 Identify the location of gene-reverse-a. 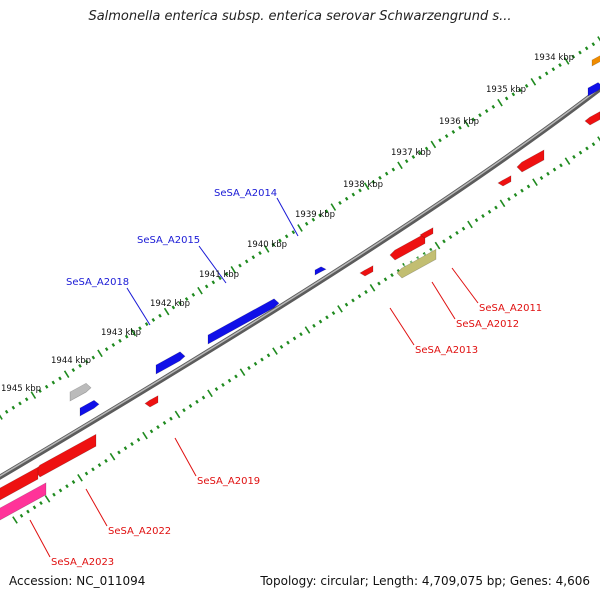
(505, 179).